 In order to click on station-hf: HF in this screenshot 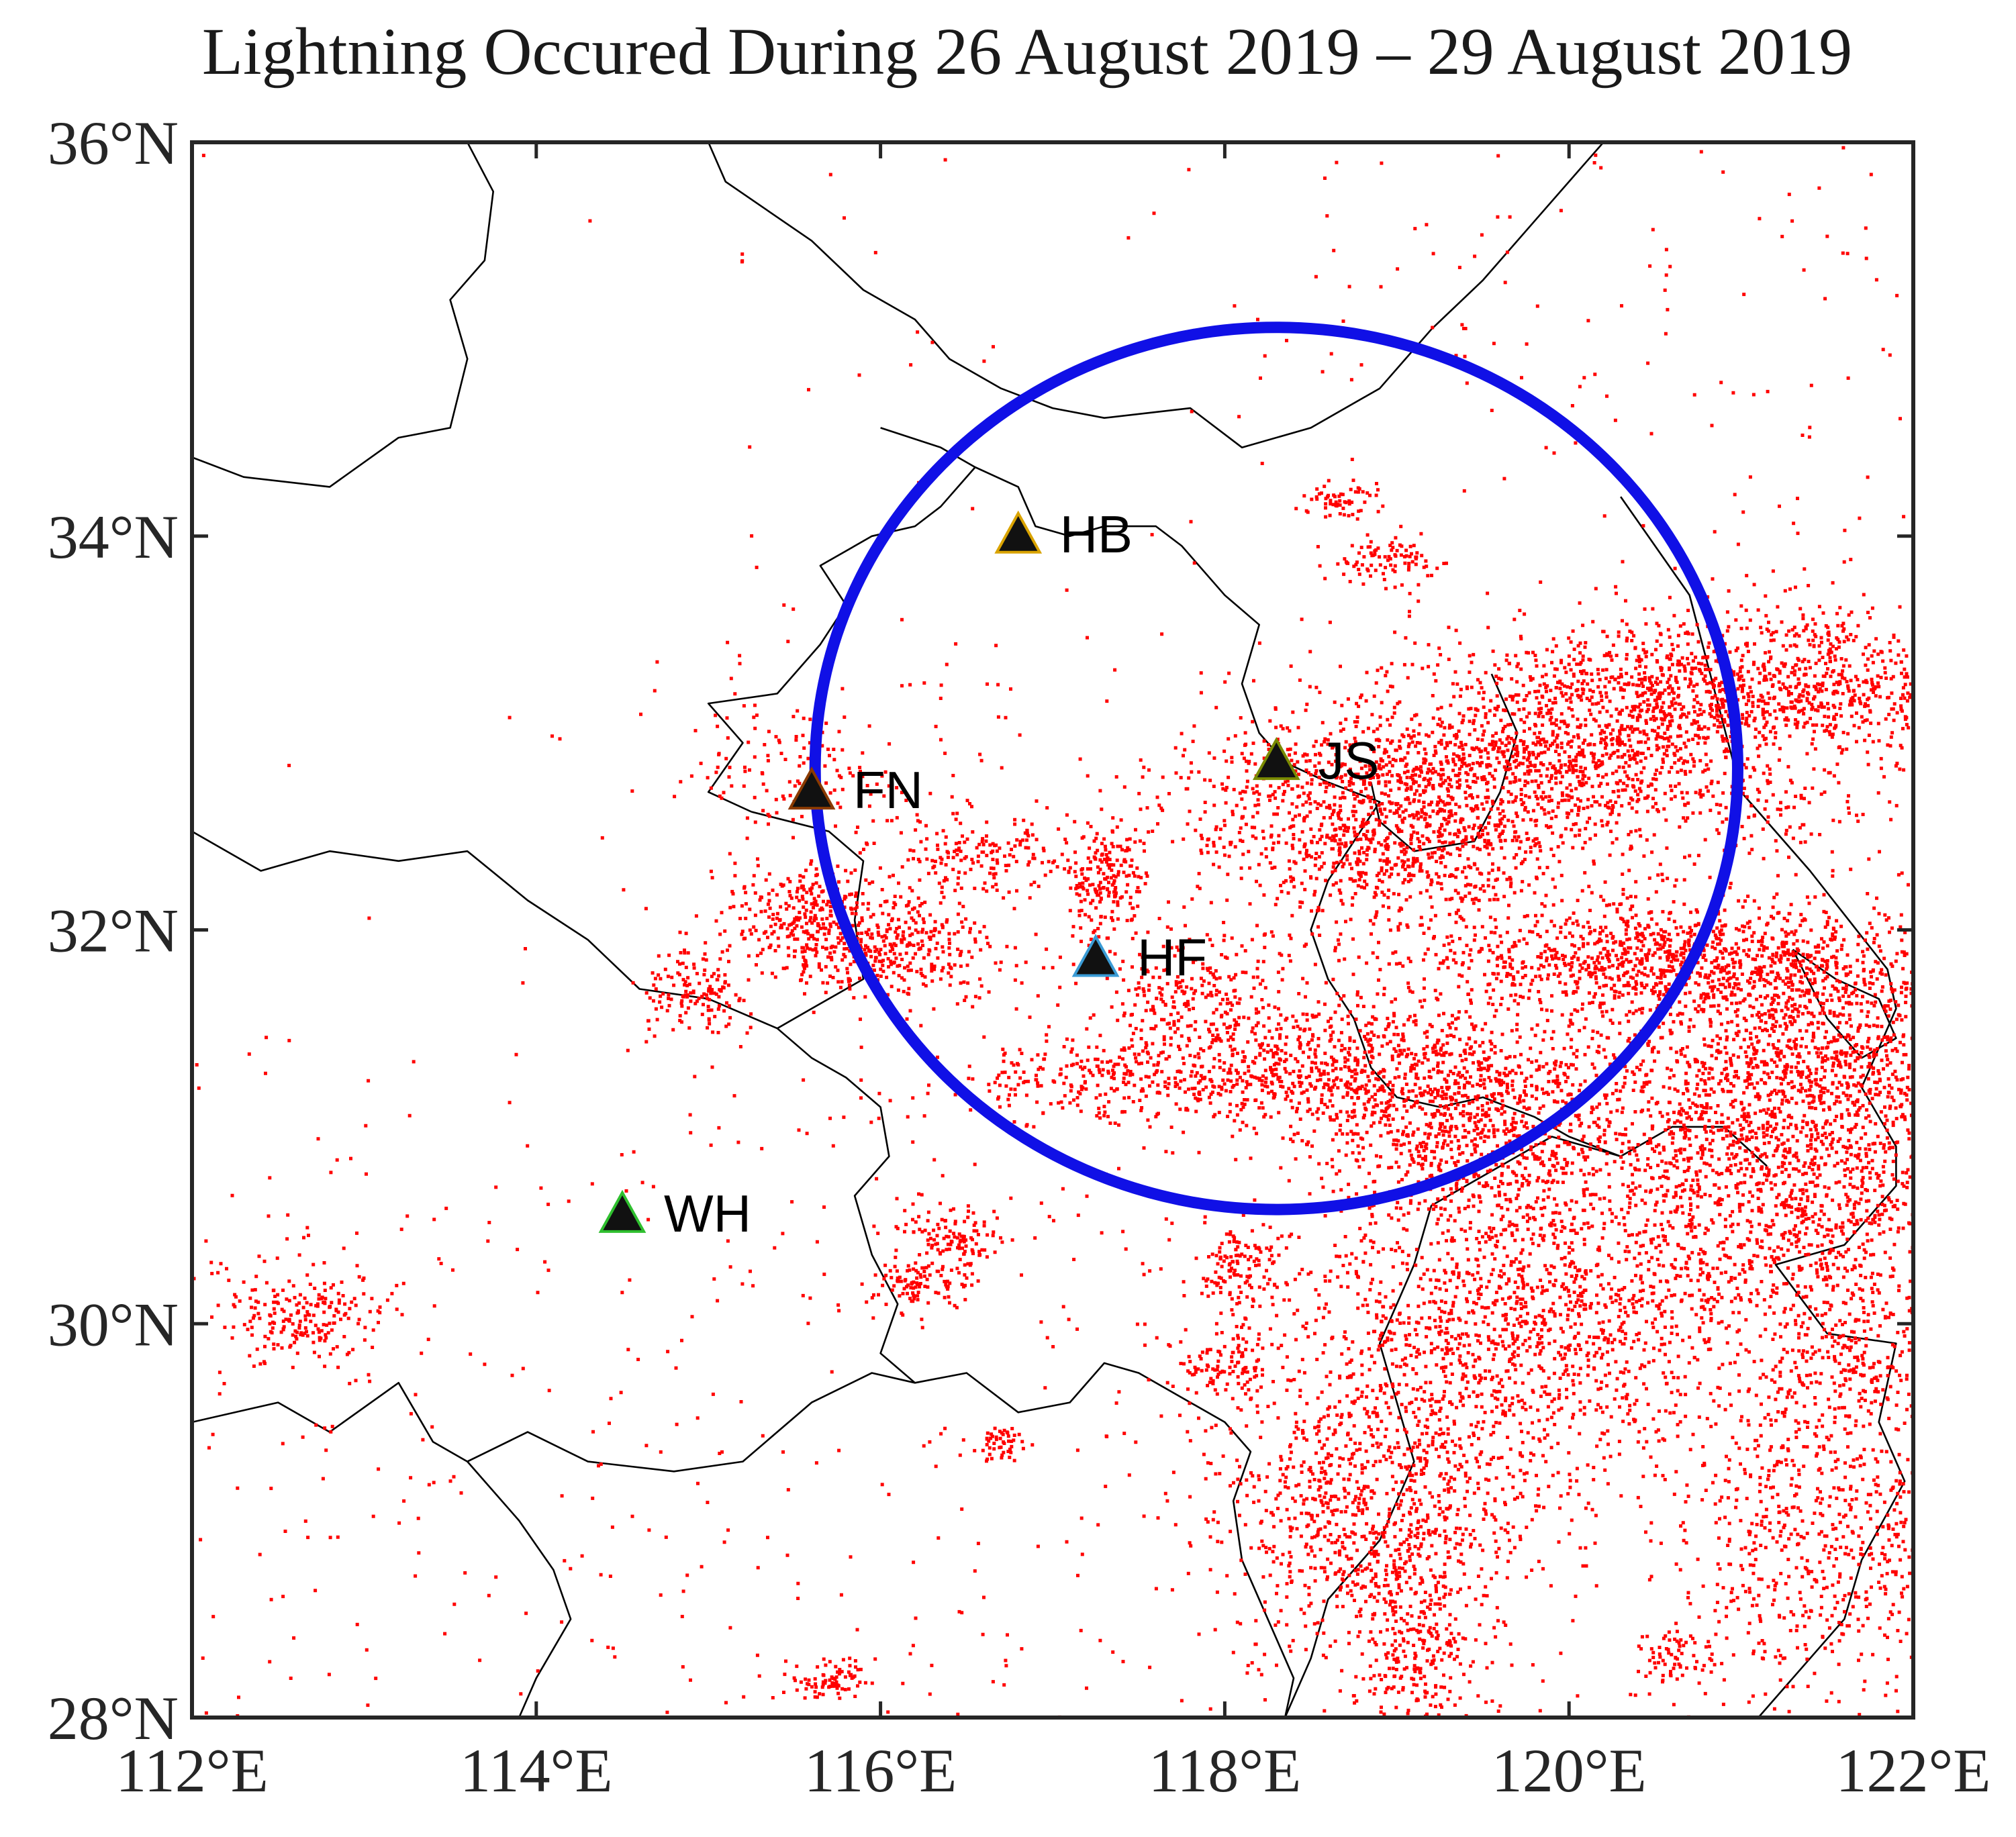, I will do `click(1139, 958)`.